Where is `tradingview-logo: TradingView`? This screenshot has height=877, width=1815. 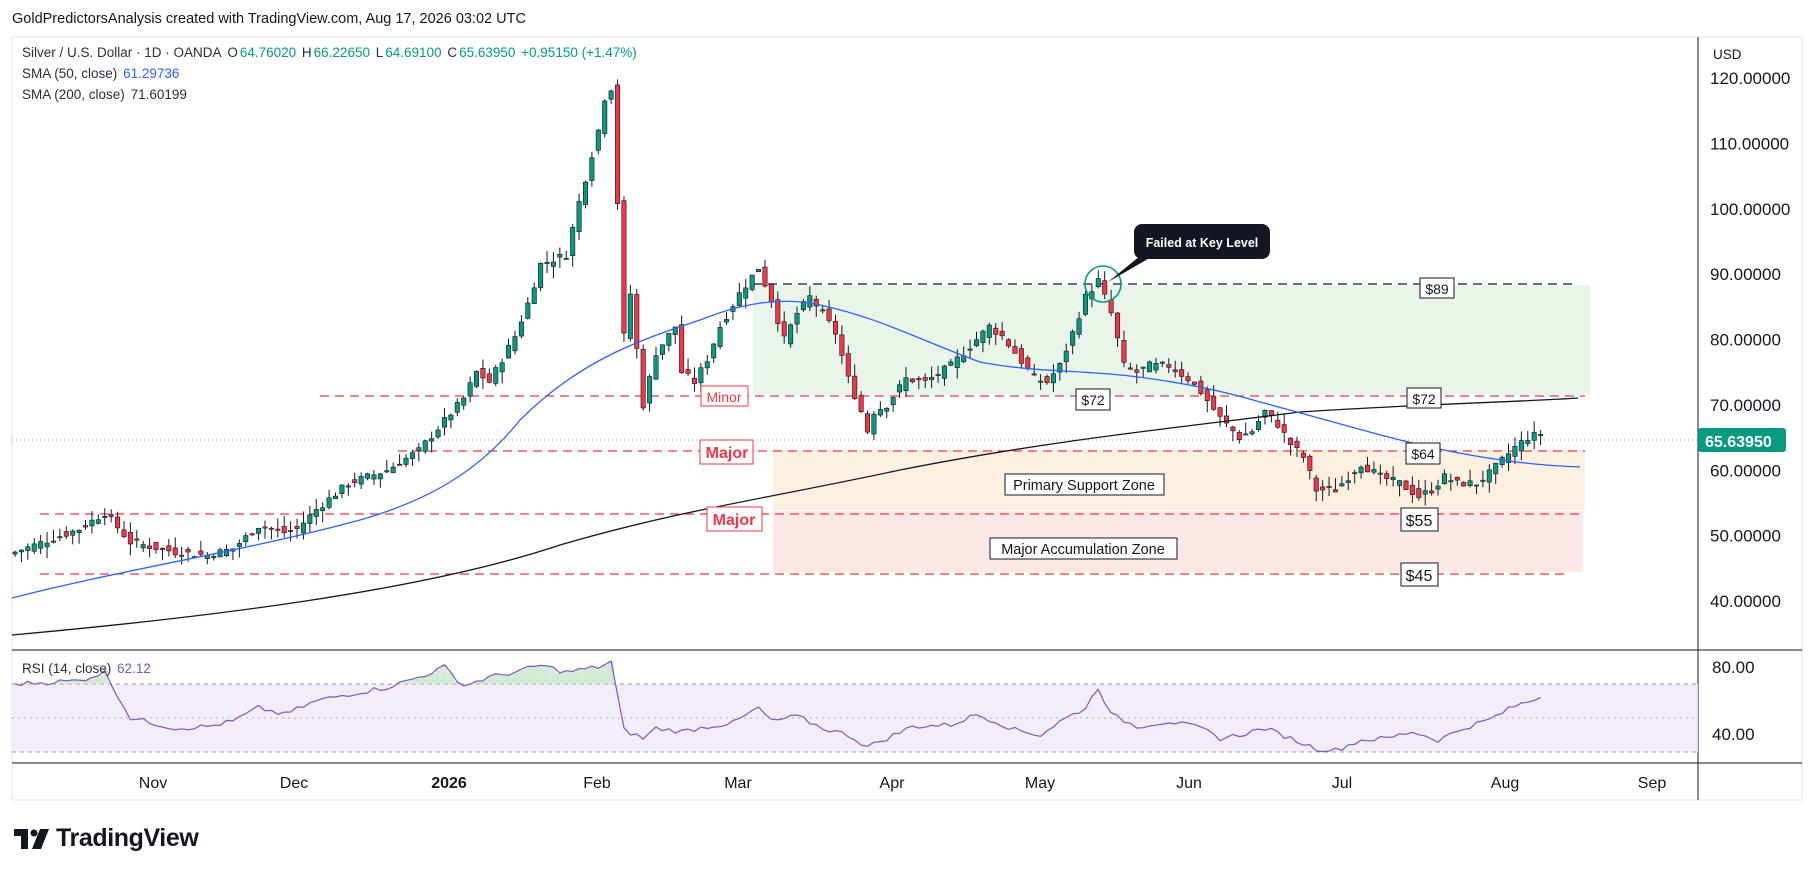 tradingview-logo: TradingView is located at coordinates (106, 838).